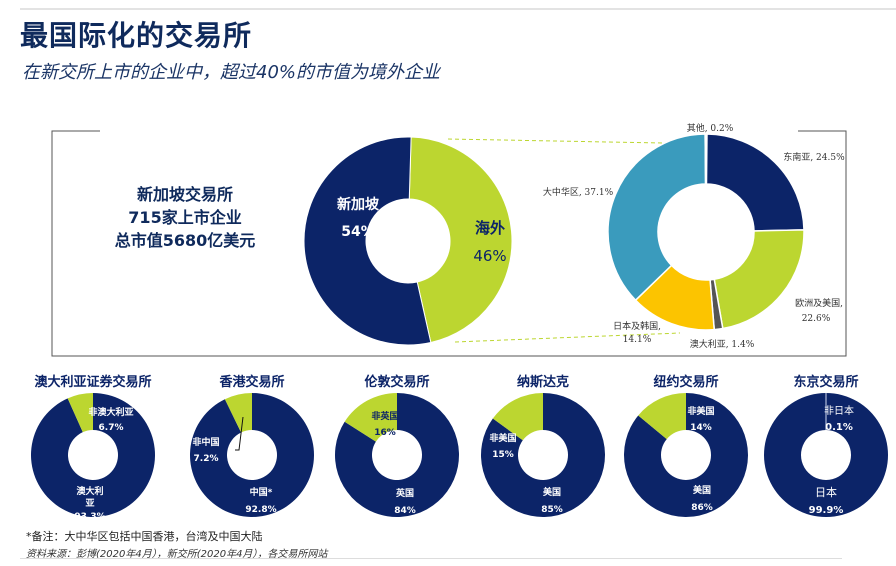 Image resolution: width=896 pixels, height=566 pixels. I want to click on value-overseas: 46%, so click(489, 256).